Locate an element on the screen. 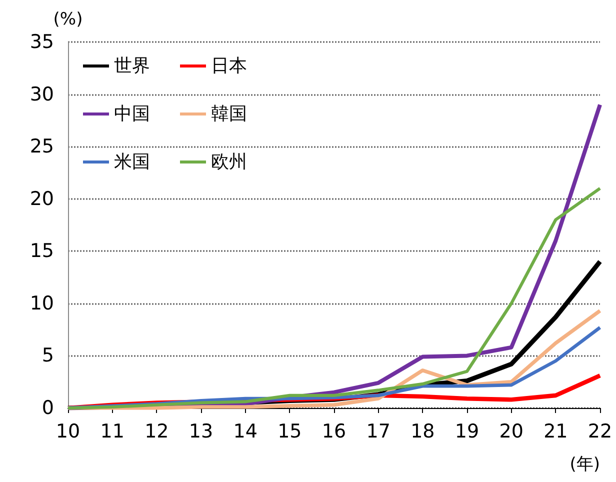  y-axis-title: (%) is located at coordinates (68, 20).